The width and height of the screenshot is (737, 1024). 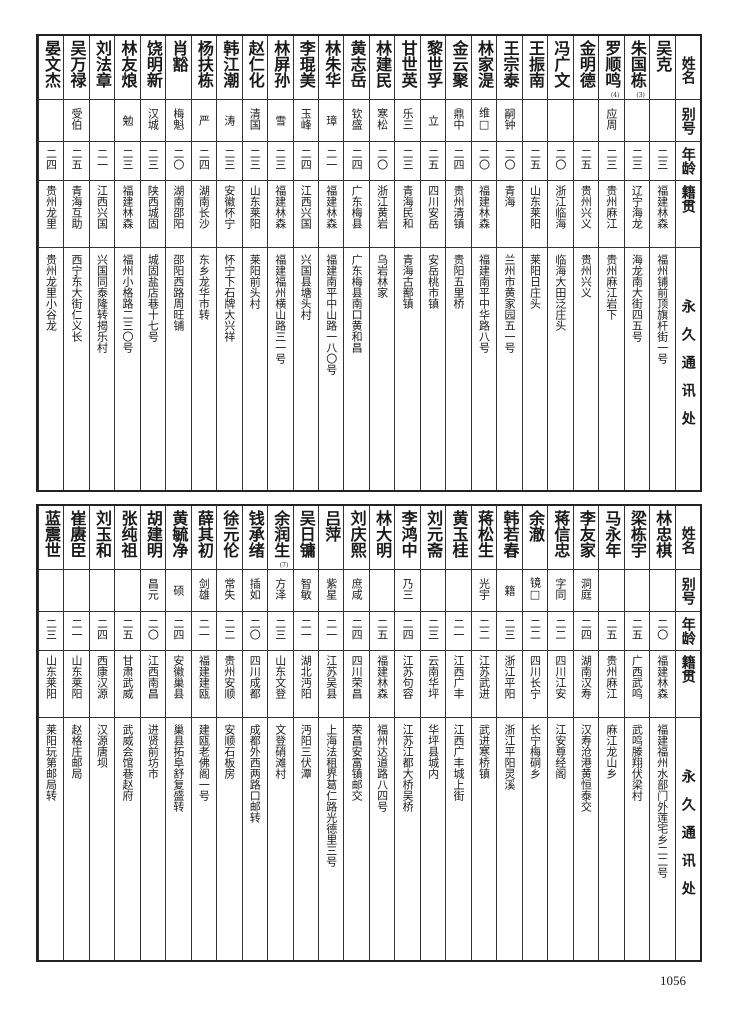 I want to click on origin-cell: 山东文登, so click(x=280, y=684).